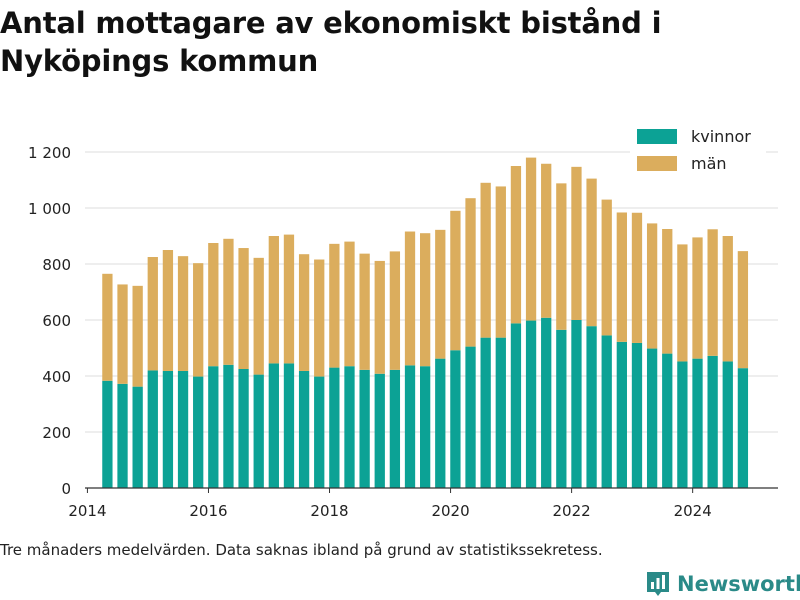 This screenshot has width=800, height=600. Describe the element at coordinates (87, 511) in the screenshot. I see `x-tick-label: 2014` at that location.